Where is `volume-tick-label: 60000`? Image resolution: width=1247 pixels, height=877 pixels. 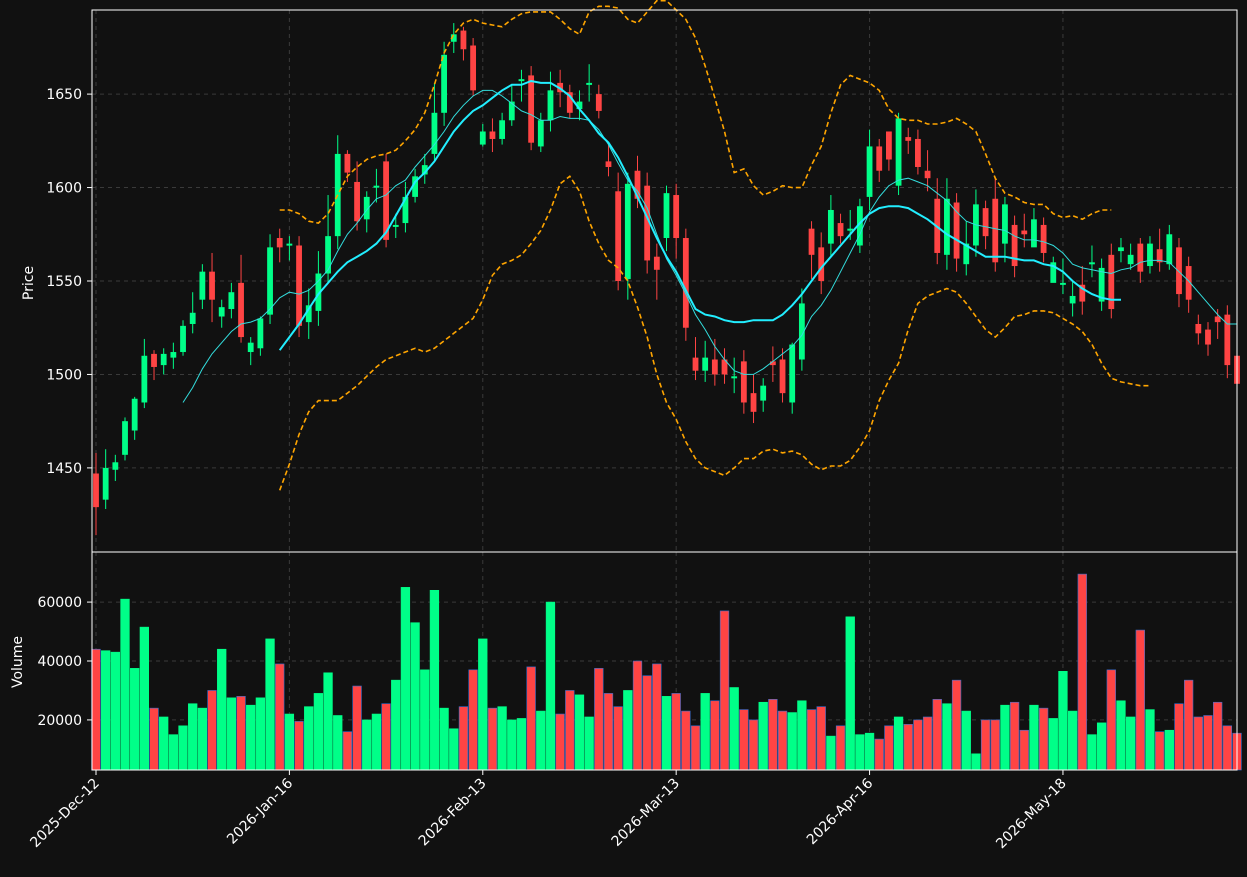 volume-tick-label: 60000 is located at coordinates (59, 603).